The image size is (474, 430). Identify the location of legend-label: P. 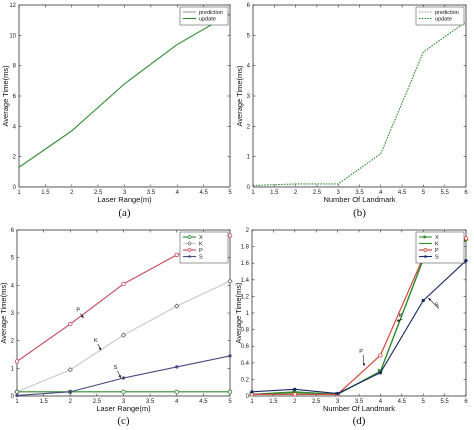
(437, 251).